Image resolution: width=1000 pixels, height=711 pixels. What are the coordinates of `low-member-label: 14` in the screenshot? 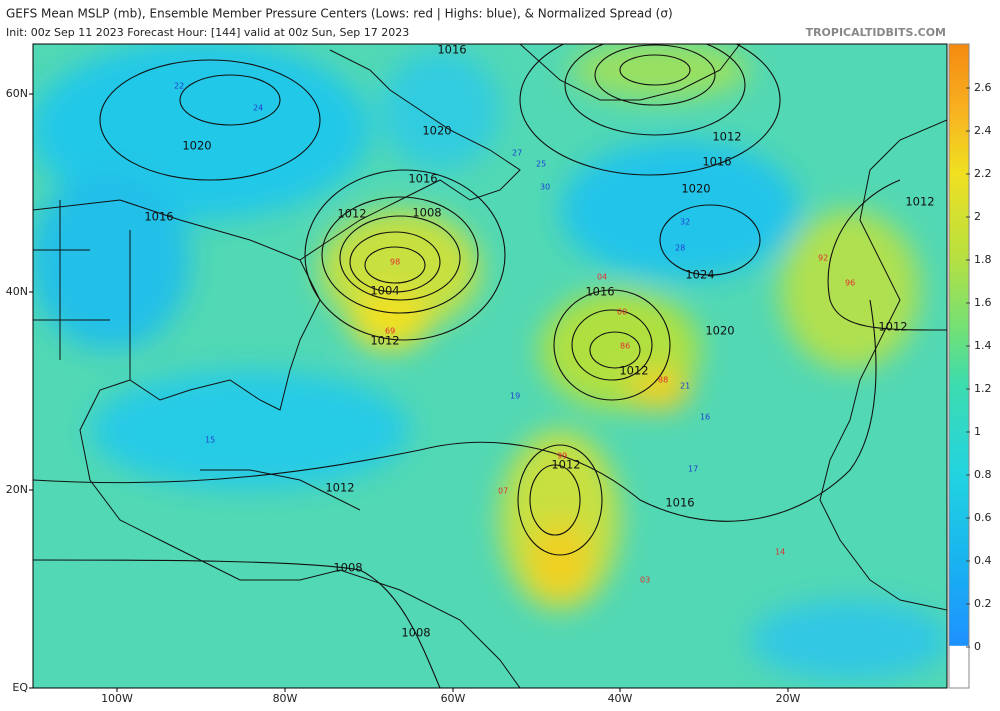 It's located at (780, 552).